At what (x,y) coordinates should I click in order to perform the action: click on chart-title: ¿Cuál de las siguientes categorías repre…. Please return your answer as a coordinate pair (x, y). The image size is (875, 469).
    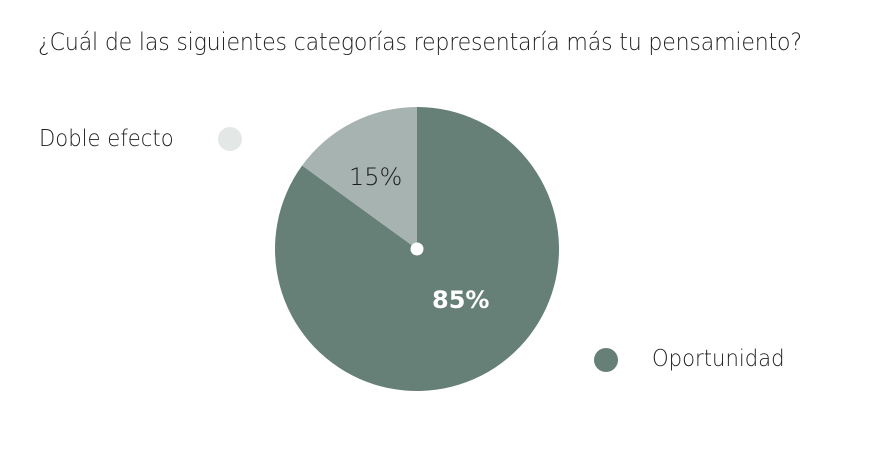
    Looking at the image, I should click on (420, 42).